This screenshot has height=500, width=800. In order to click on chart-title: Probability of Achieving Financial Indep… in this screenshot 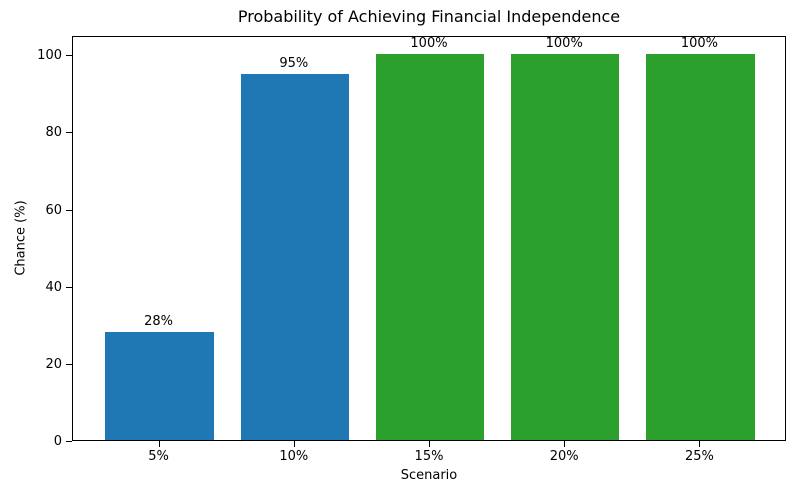, I will do `click(429, 16)`.